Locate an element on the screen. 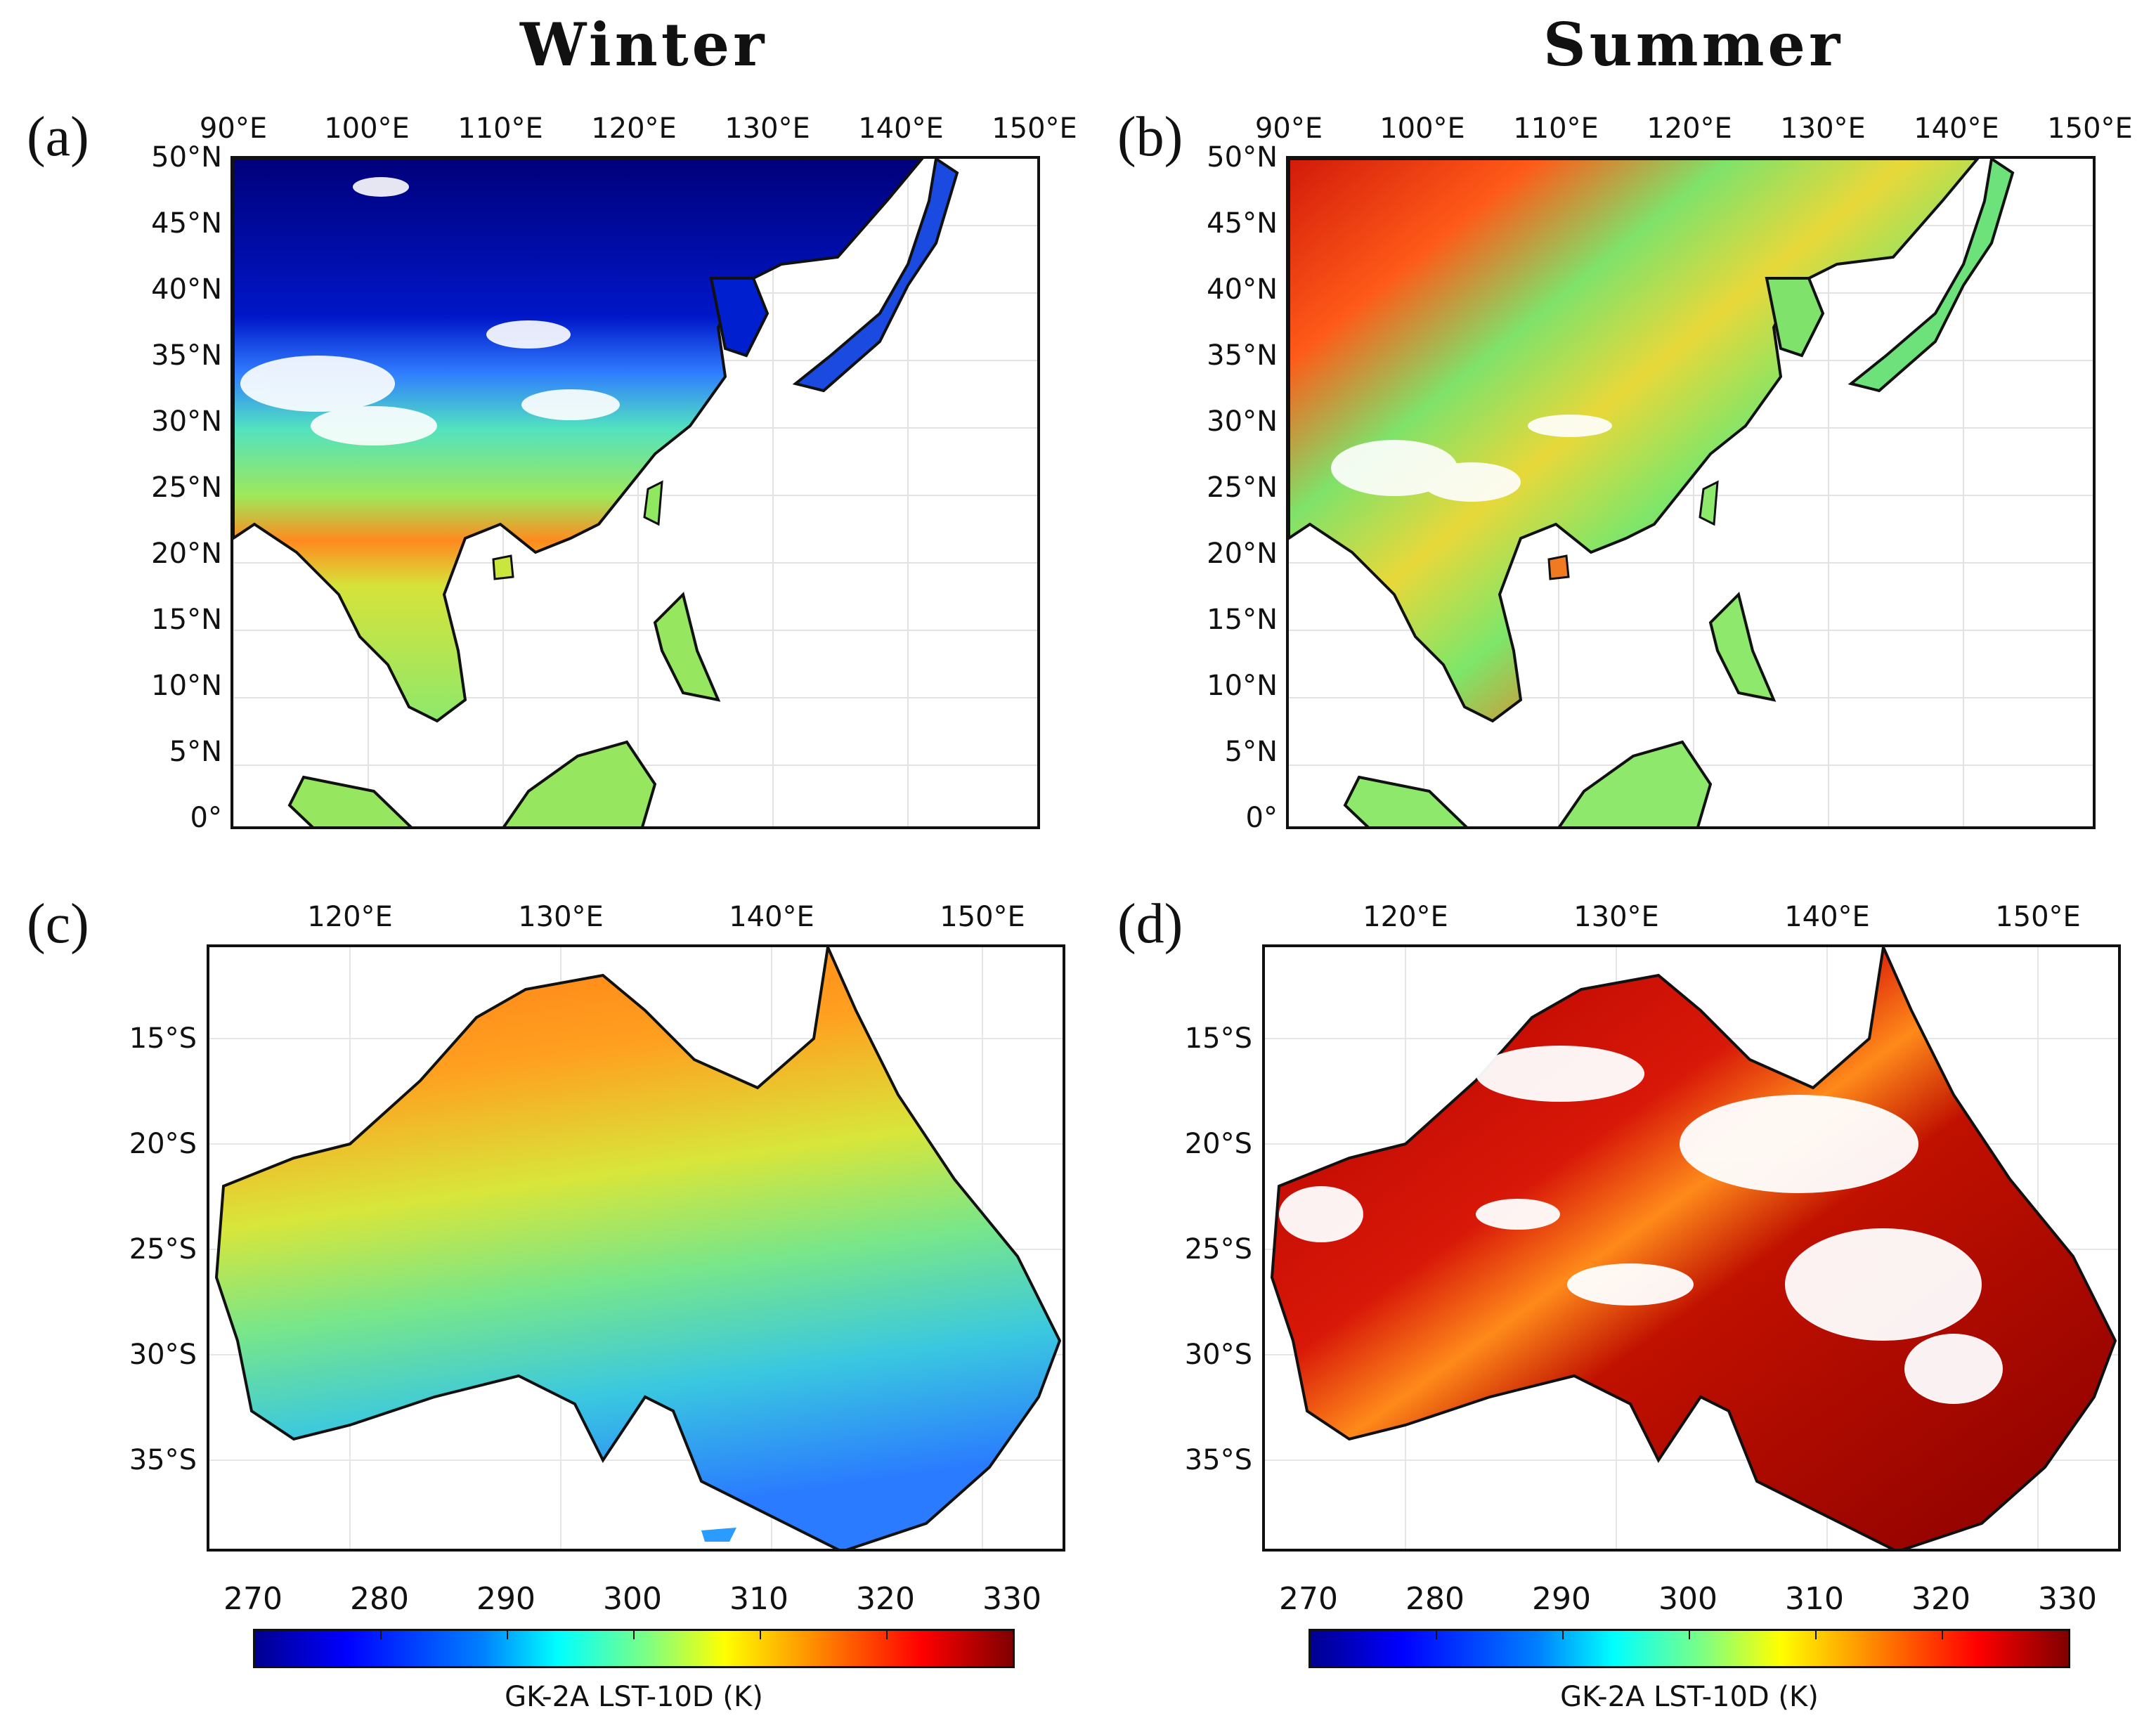  tick-b-lon-150: 150°E is located at coordinates (2090, 128).